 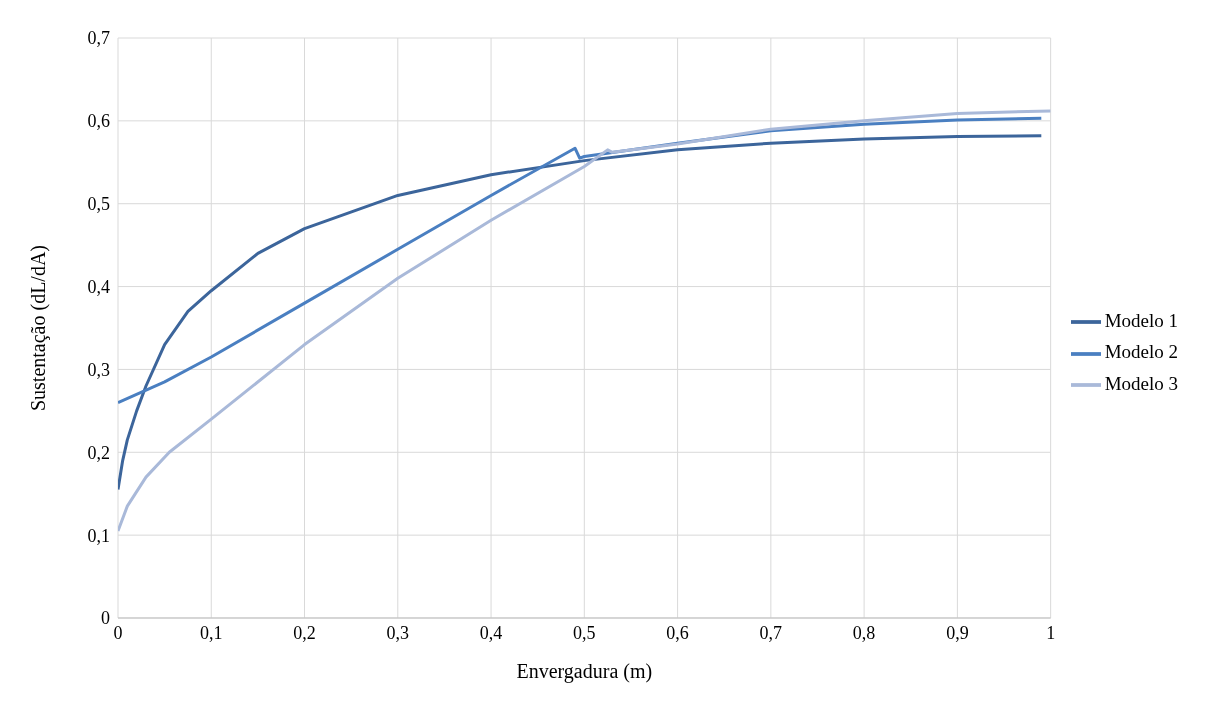 I want to click on x-axis-title: Envergadura (m), so click(x=584, y=671).